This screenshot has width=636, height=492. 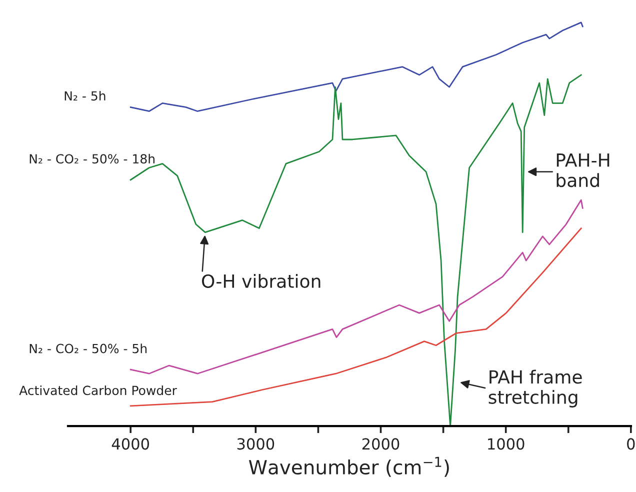 I want to click on text: N₂ - 5h, so click(x=85, y=95).